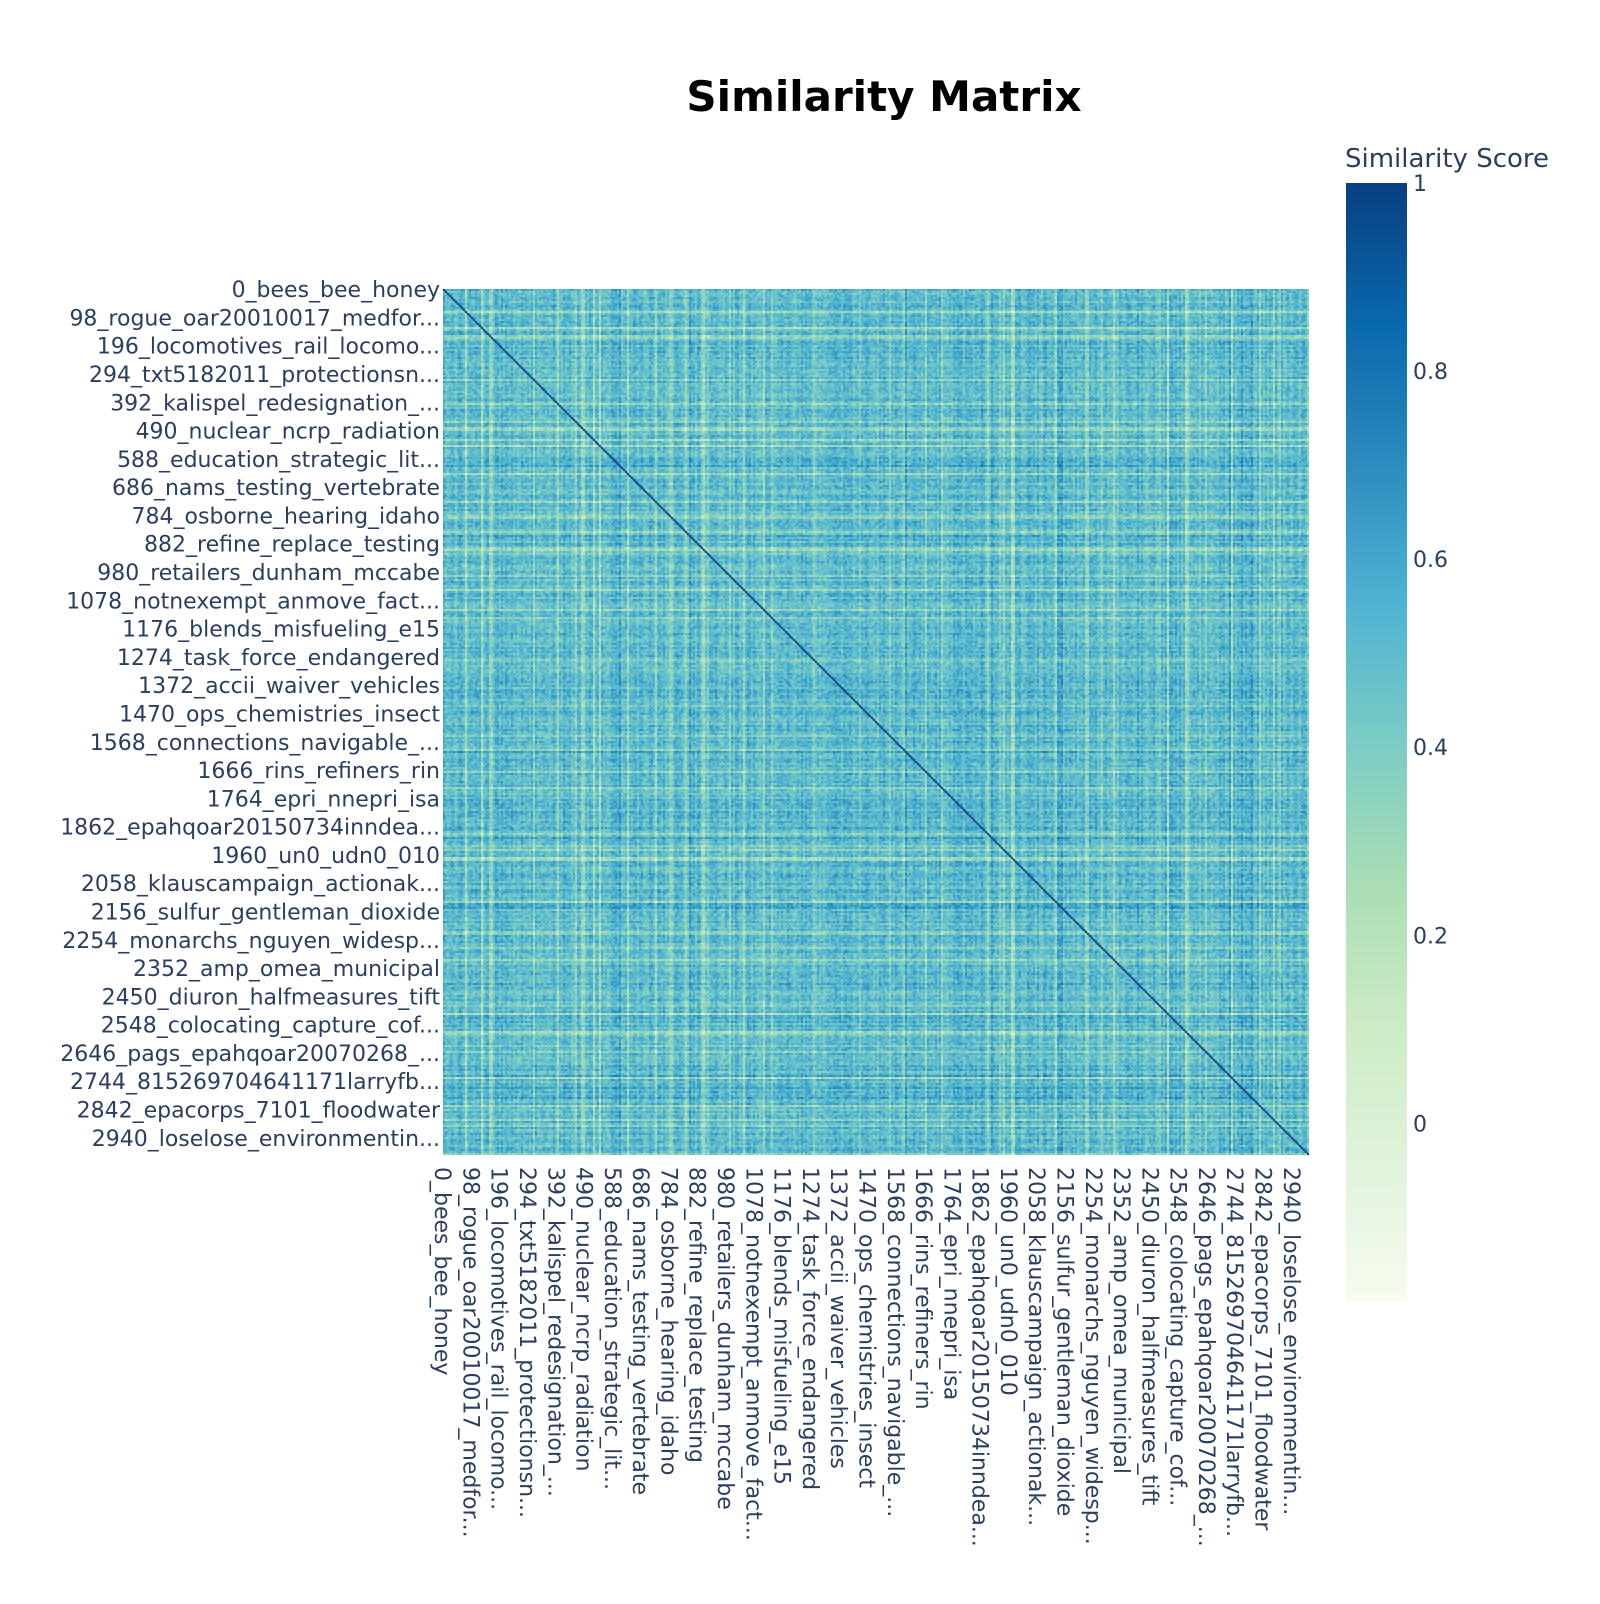 Image resolution: width=1600 pixels, height=1604 pixels. I want to click on y-tick-label: 490_nuclear_ncrp_radiation, so click(288, 432).